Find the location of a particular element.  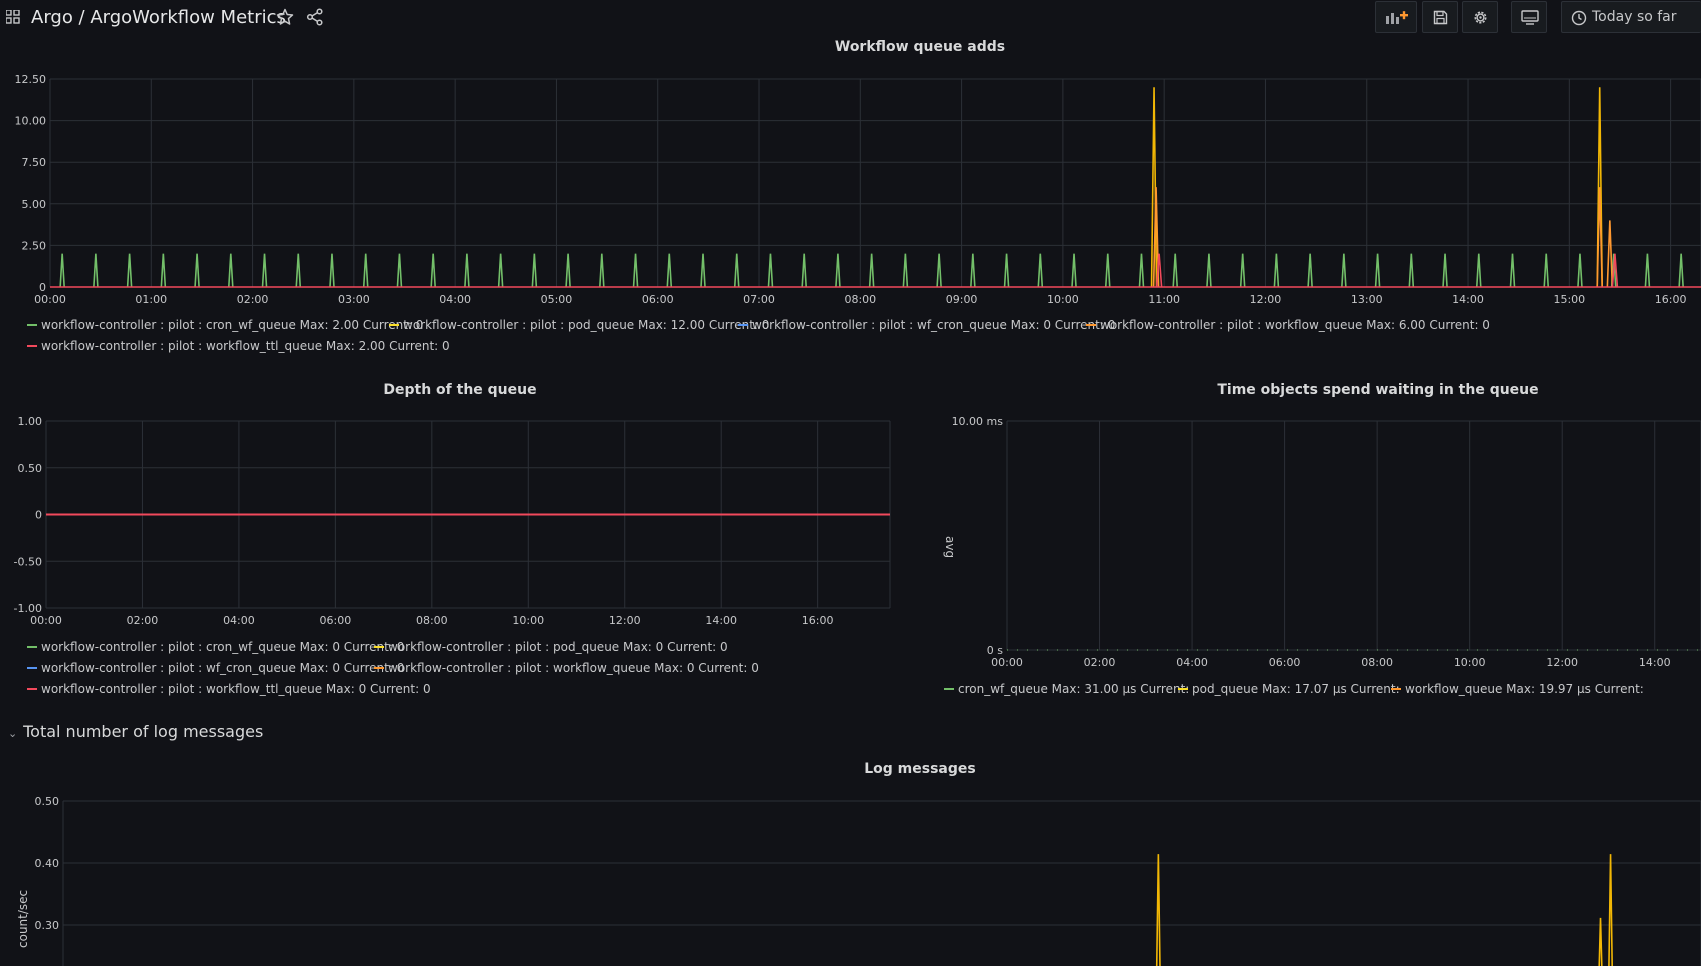

y-tick-label: 5.00 is located at coordinates (34, 204).